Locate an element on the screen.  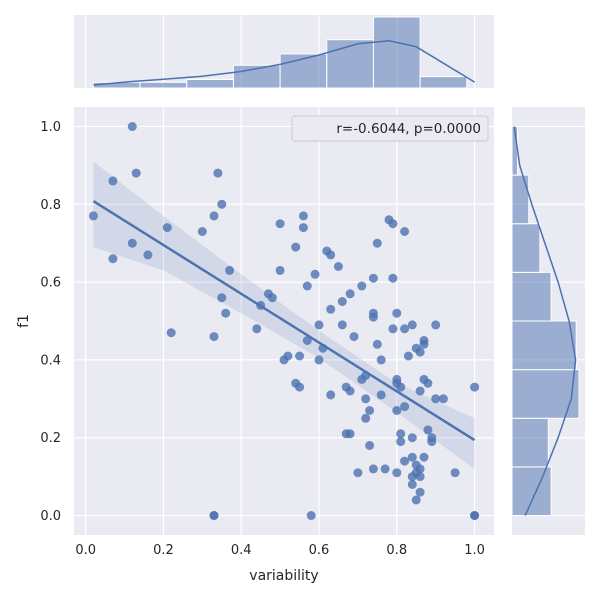
right-marginal-kde-line is located at coordinates (545, 321).